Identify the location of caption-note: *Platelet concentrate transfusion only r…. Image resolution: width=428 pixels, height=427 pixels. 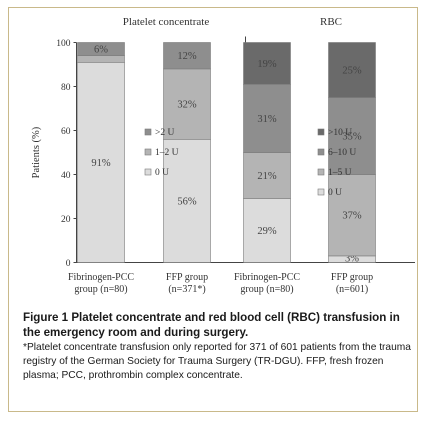
(217, 361).